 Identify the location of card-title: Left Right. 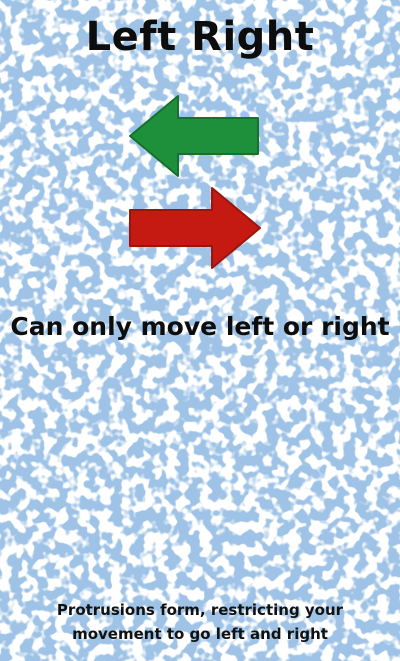
(200, 37).